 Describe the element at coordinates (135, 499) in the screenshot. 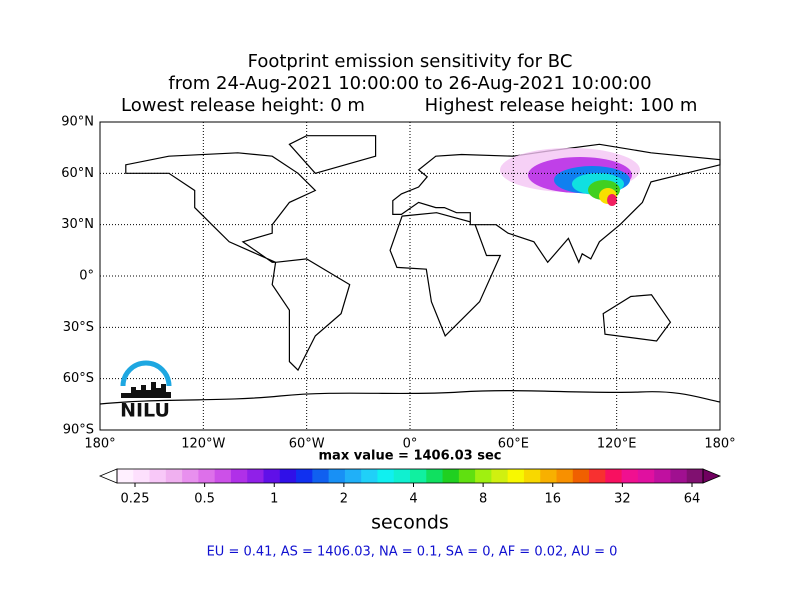

I see `colorbar-tick-label: 0.25` at that location.